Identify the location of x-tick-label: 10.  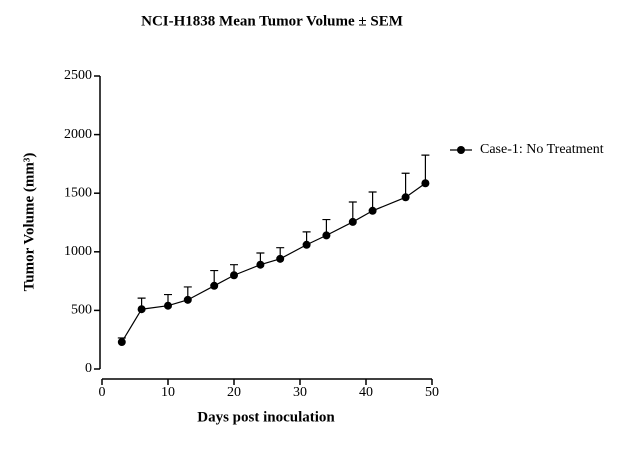
(168, 392).